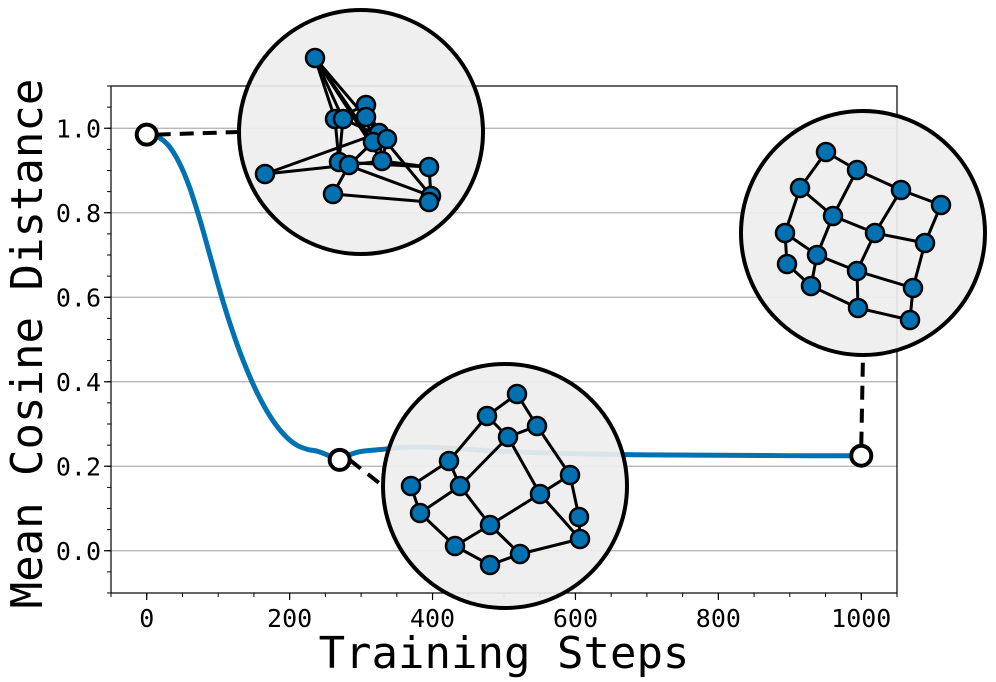 The width and height of the screenshot is (996, 682). Describe the element at coordinates (27, 344) in the screenshot. I see `y-axis-title: Mean Cosine Distance` at that location.